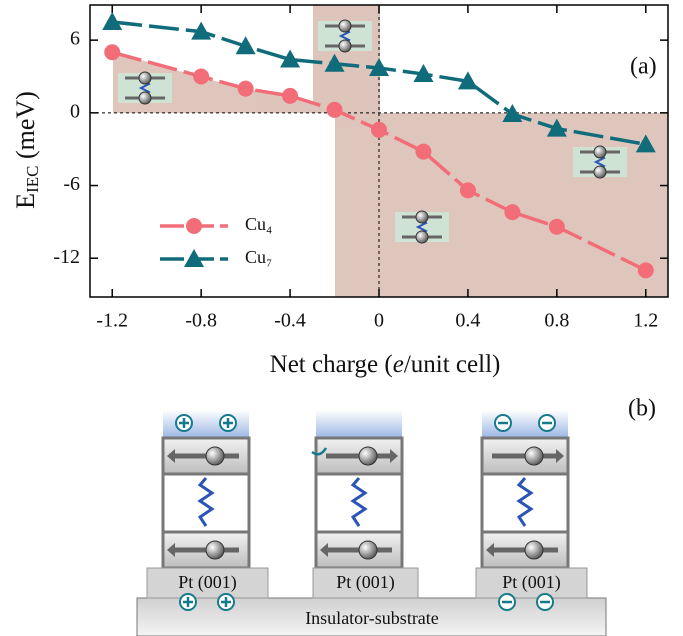 This screenshot has width=683, height=636. Describe the element at coordinates (201, 321) in the screenshot. I see `x-tick-label: -0.8` at that location.